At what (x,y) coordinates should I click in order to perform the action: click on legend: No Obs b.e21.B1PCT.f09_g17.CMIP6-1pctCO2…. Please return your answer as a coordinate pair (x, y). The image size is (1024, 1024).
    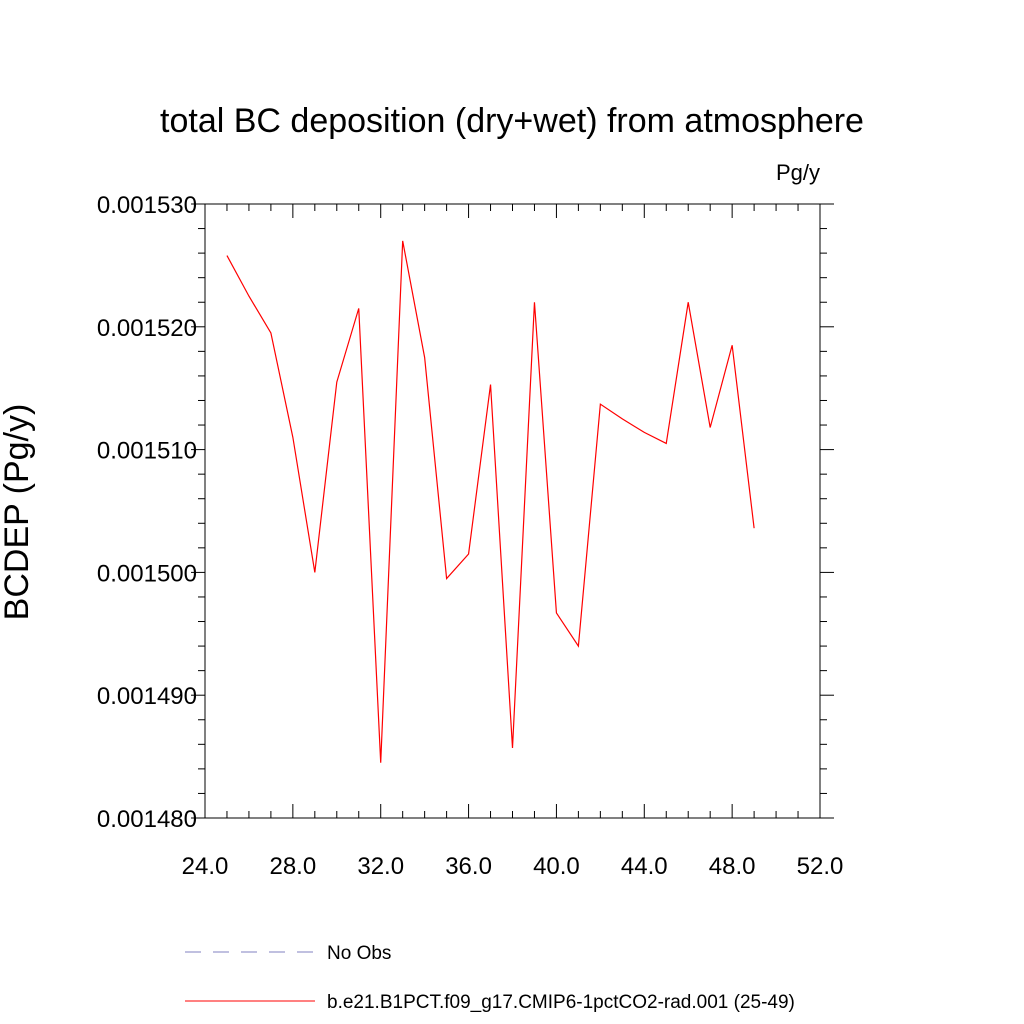
    Looking at the image, I should click on (490, 978).